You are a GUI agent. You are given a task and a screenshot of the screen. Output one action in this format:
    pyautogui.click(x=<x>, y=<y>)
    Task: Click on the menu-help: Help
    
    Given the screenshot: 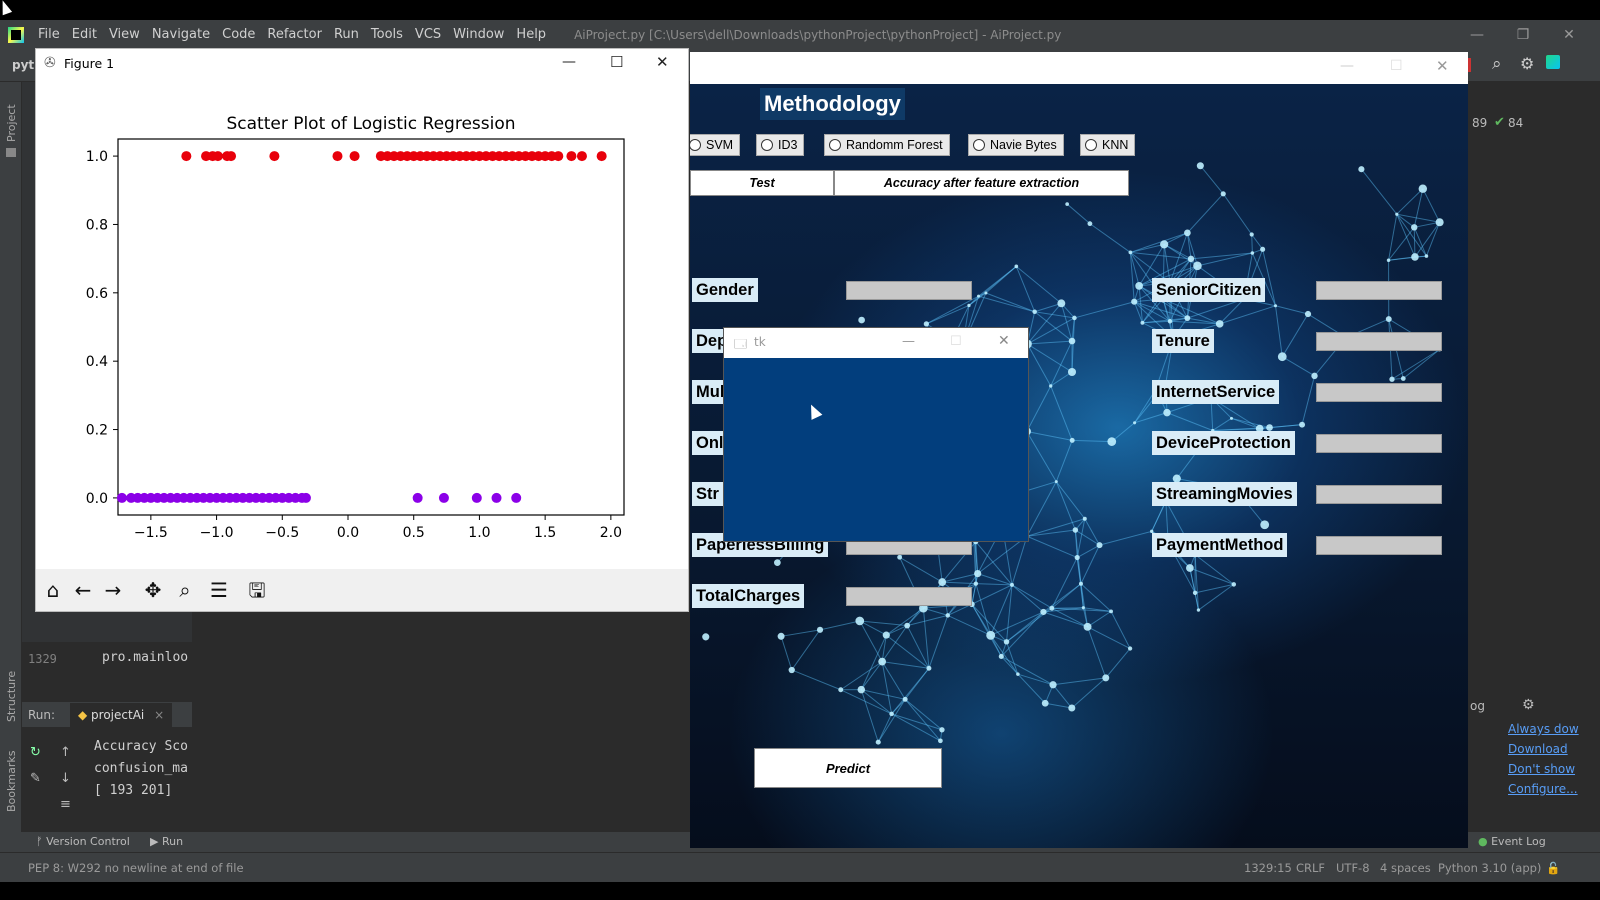 What is the action you would take?
    pyautogui.click(x=531, y=34)
    